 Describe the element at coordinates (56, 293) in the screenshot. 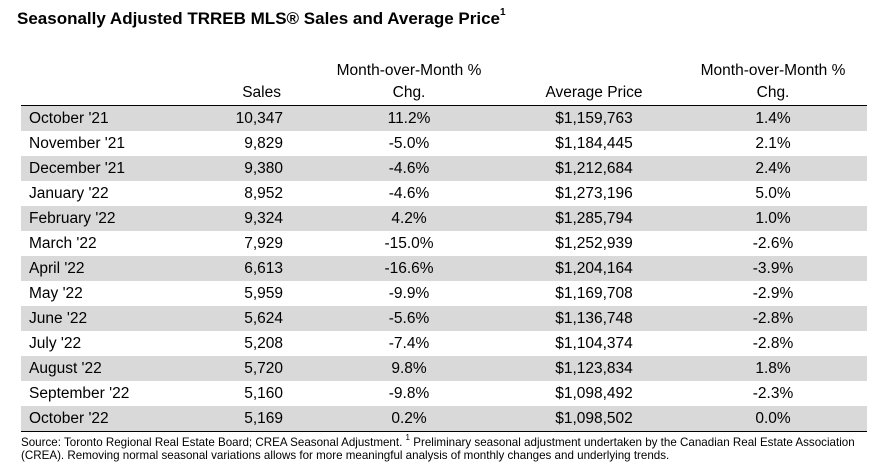

I see `cell-month: May '22` at that location.